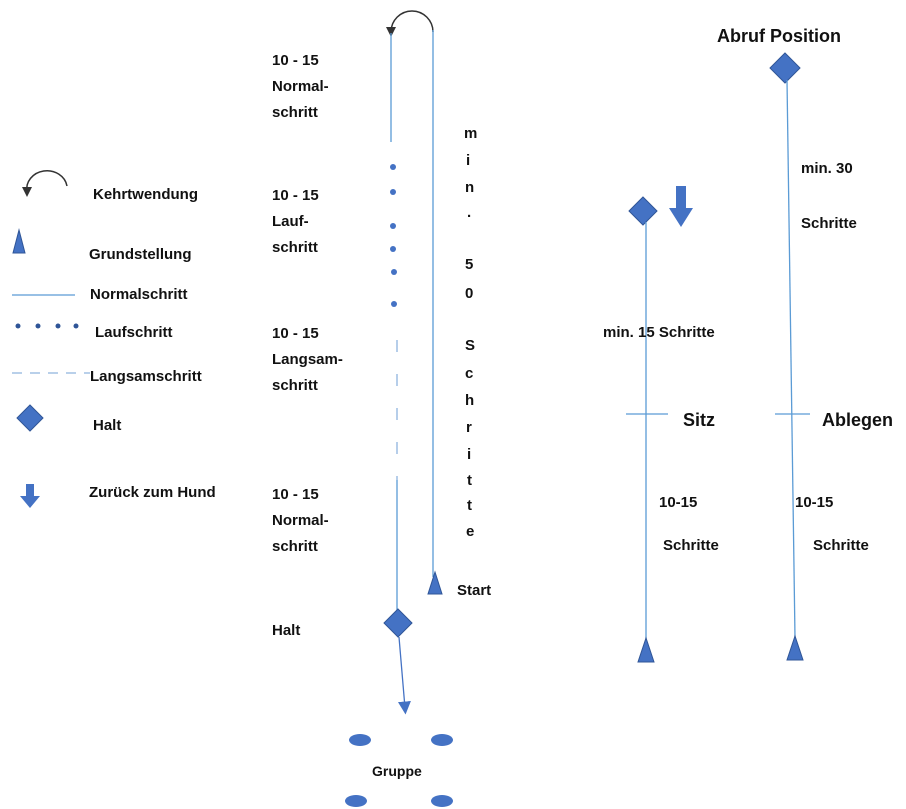  I want to click on legend-label-zurueck-zum-hund: Zurück zum Hund, so click(152, 492).